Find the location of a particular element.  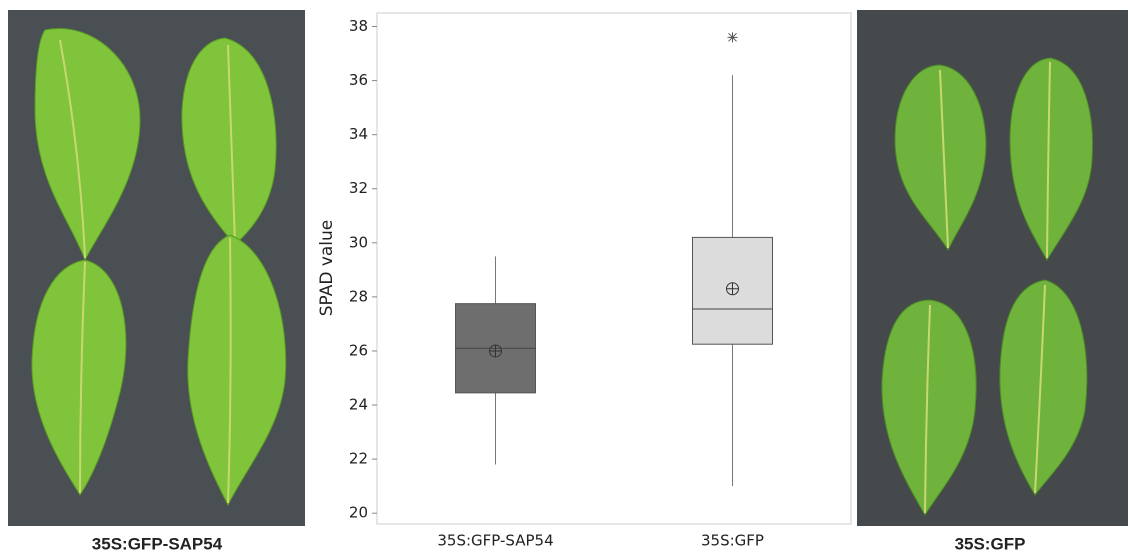

y-tick-label: 30 is located at coordinates (358, 242).